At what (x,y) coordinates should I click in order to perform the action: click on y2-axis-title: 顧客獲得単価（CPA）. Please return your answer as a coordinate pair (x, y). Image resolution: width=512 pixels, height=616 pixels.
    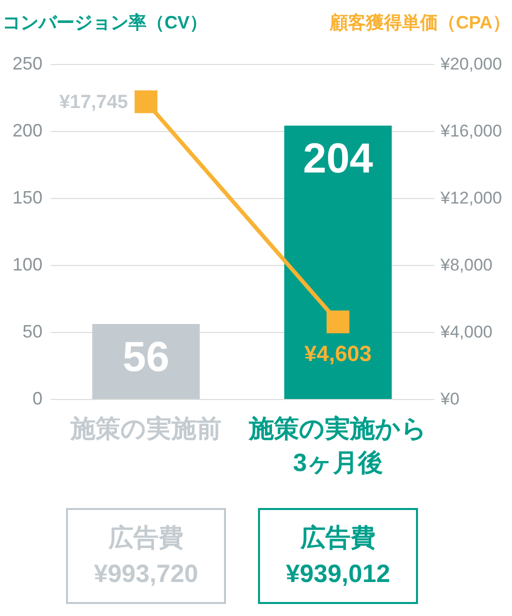
    Looking at the image, I should click on (419, 22).